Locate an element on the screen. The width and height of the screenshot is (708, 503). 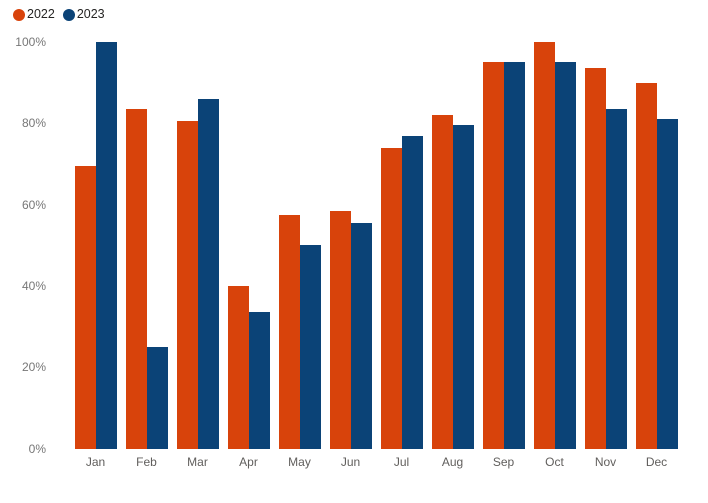
y-axis-tick-label: 100% is located at coordinates (30, 42).